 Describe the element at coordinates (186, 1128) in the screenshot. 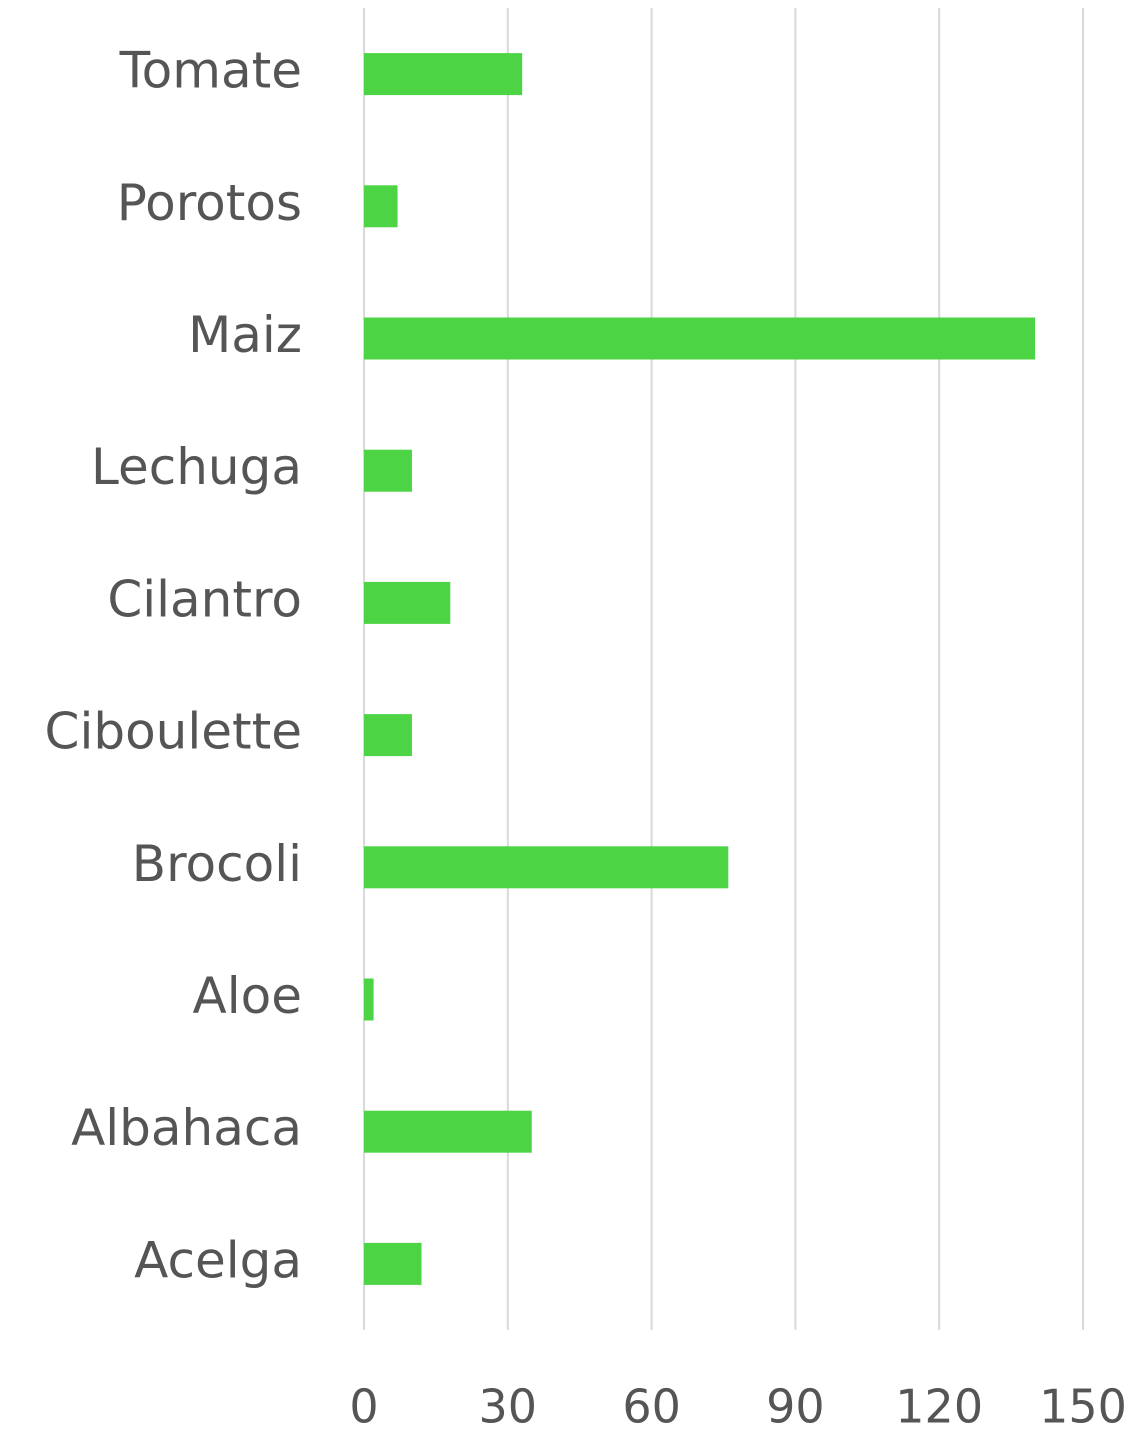

I see `y-tick-label: Albahaca` at that location.